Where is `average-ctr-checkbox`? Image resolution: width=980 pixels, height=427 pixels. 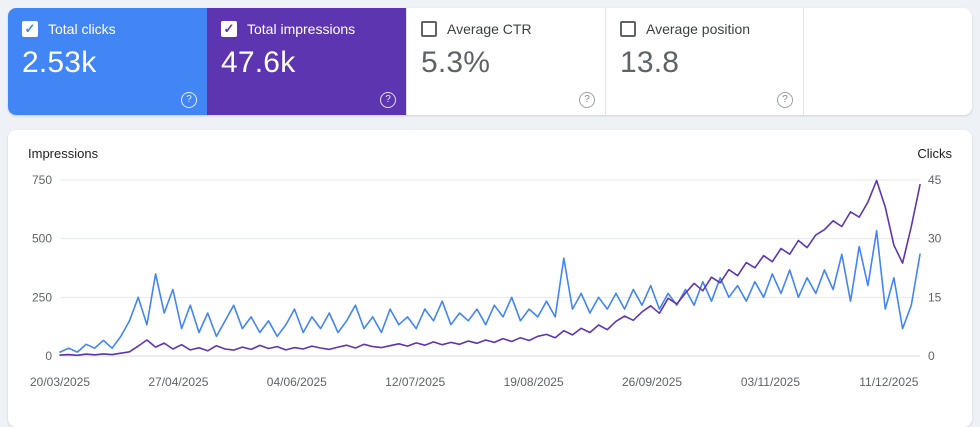
average-ctr-checkbox is located at coordinates (429, 29).